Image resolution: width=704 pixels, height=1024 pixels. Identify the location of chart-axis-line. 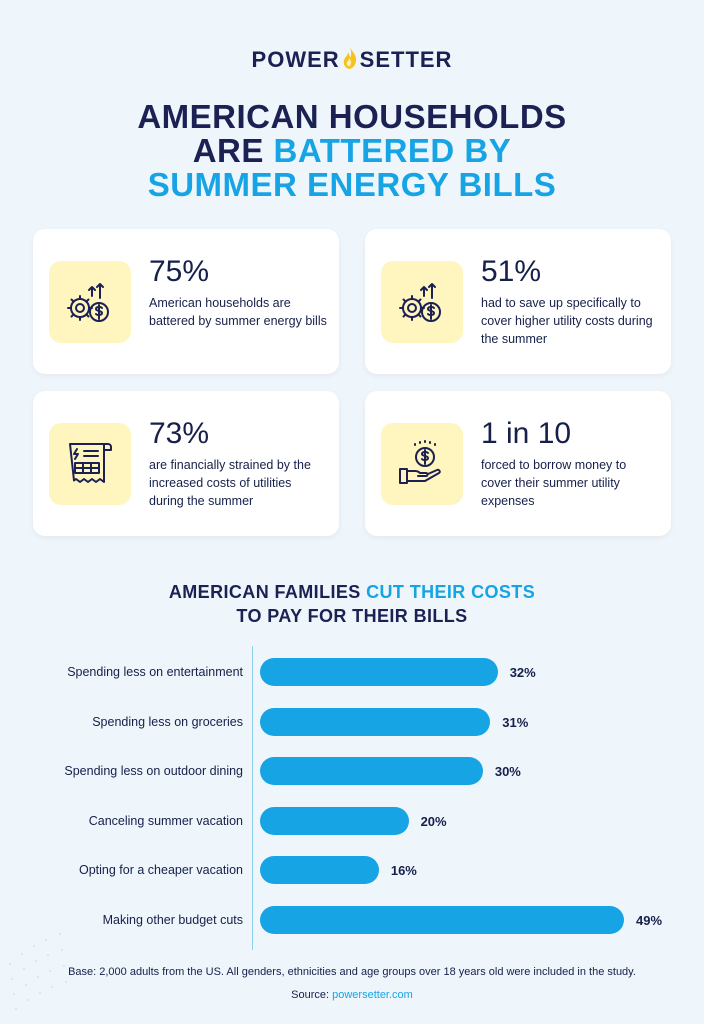
(252, 798).